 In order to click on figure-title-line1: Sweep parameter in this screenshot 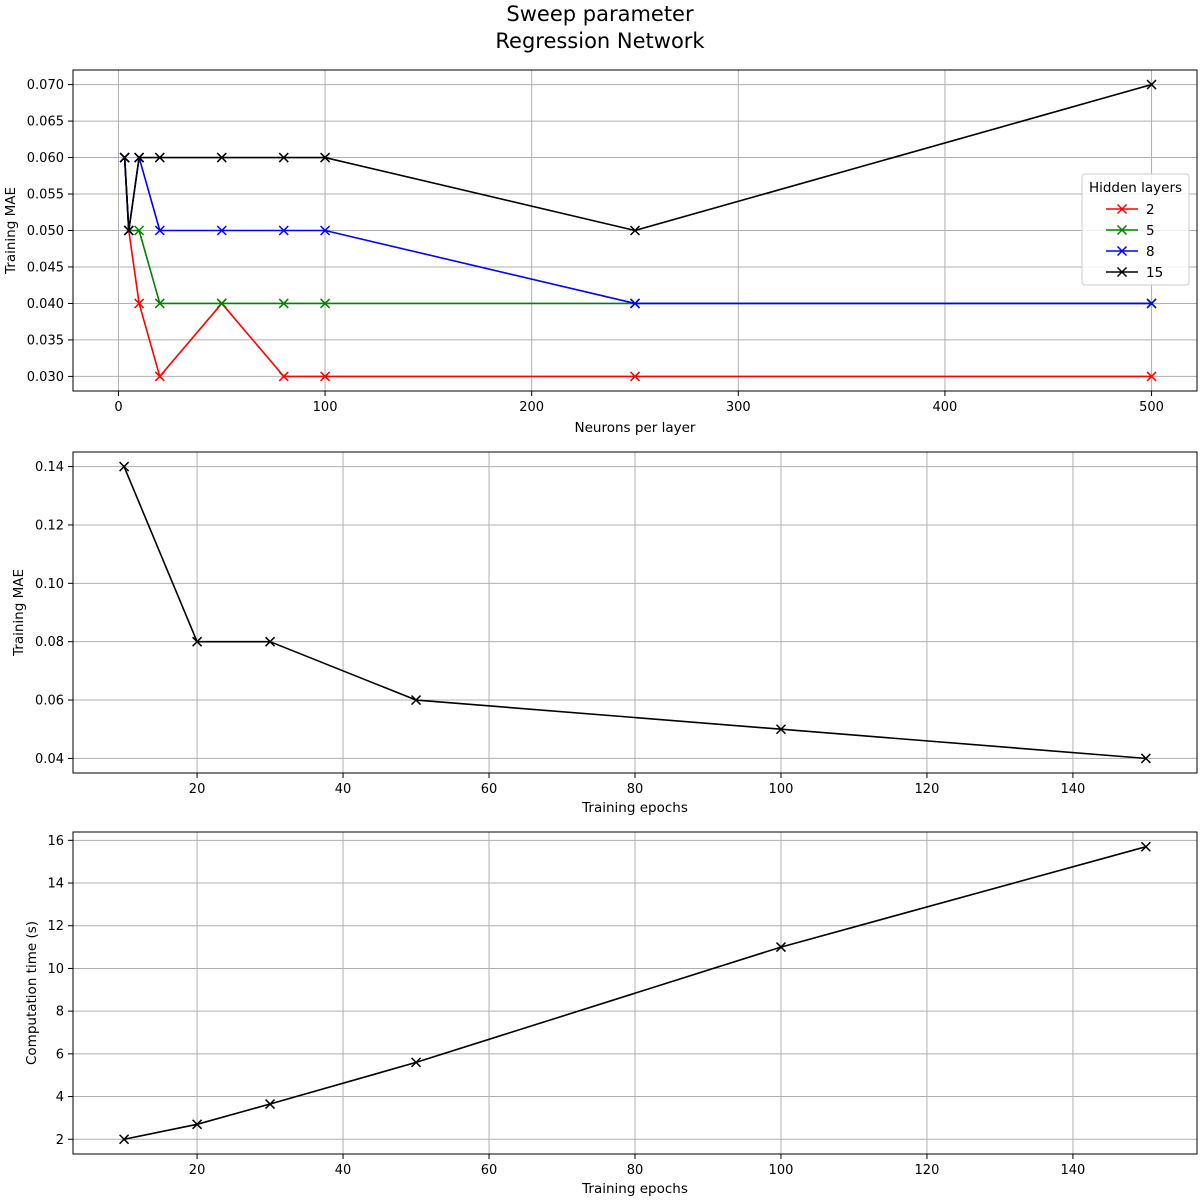, I will do `click(600, 14)`.